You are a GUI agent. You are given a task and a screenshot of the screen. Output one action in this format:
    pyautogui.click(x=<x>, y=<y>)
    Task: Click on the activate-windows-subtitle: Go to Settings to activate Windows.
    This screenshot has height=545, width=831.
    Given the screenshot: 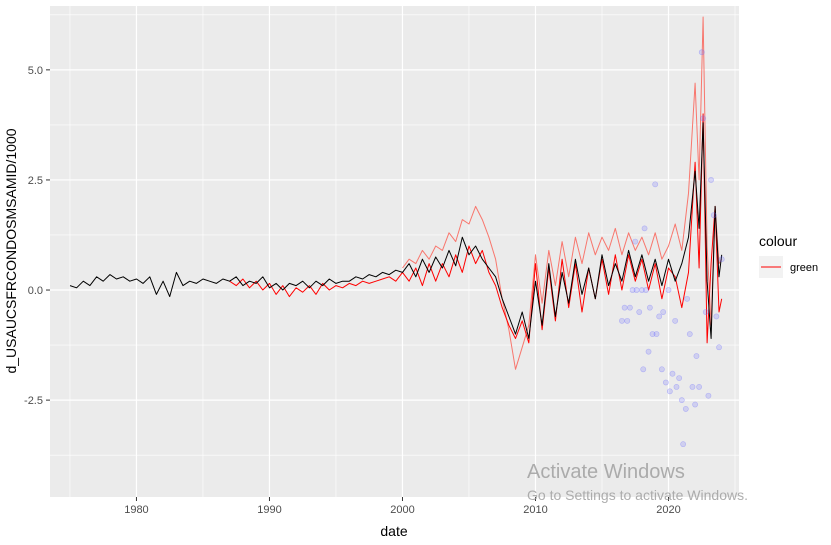 What is the action you would take?
    pyautogui.click(x=637, y=495)
    